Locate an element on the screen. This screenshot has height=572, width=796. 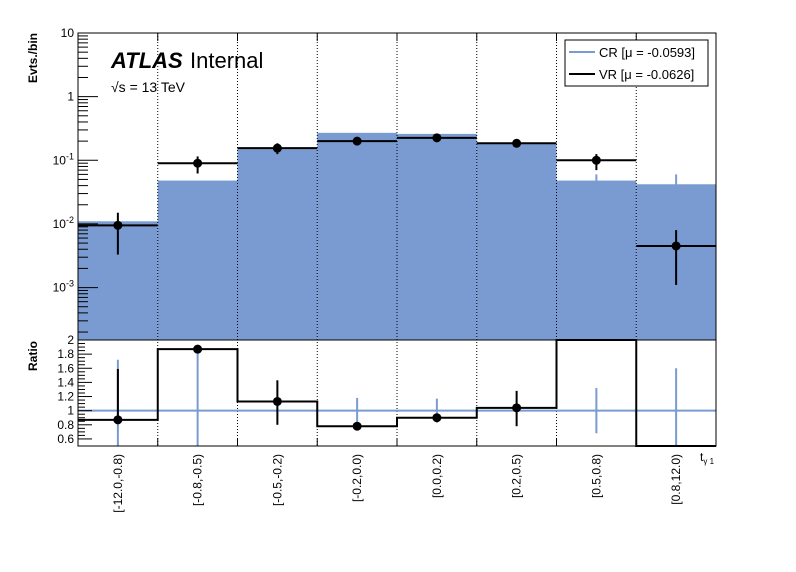
y-tick-label: 10 is located at coordinates (68, 33).